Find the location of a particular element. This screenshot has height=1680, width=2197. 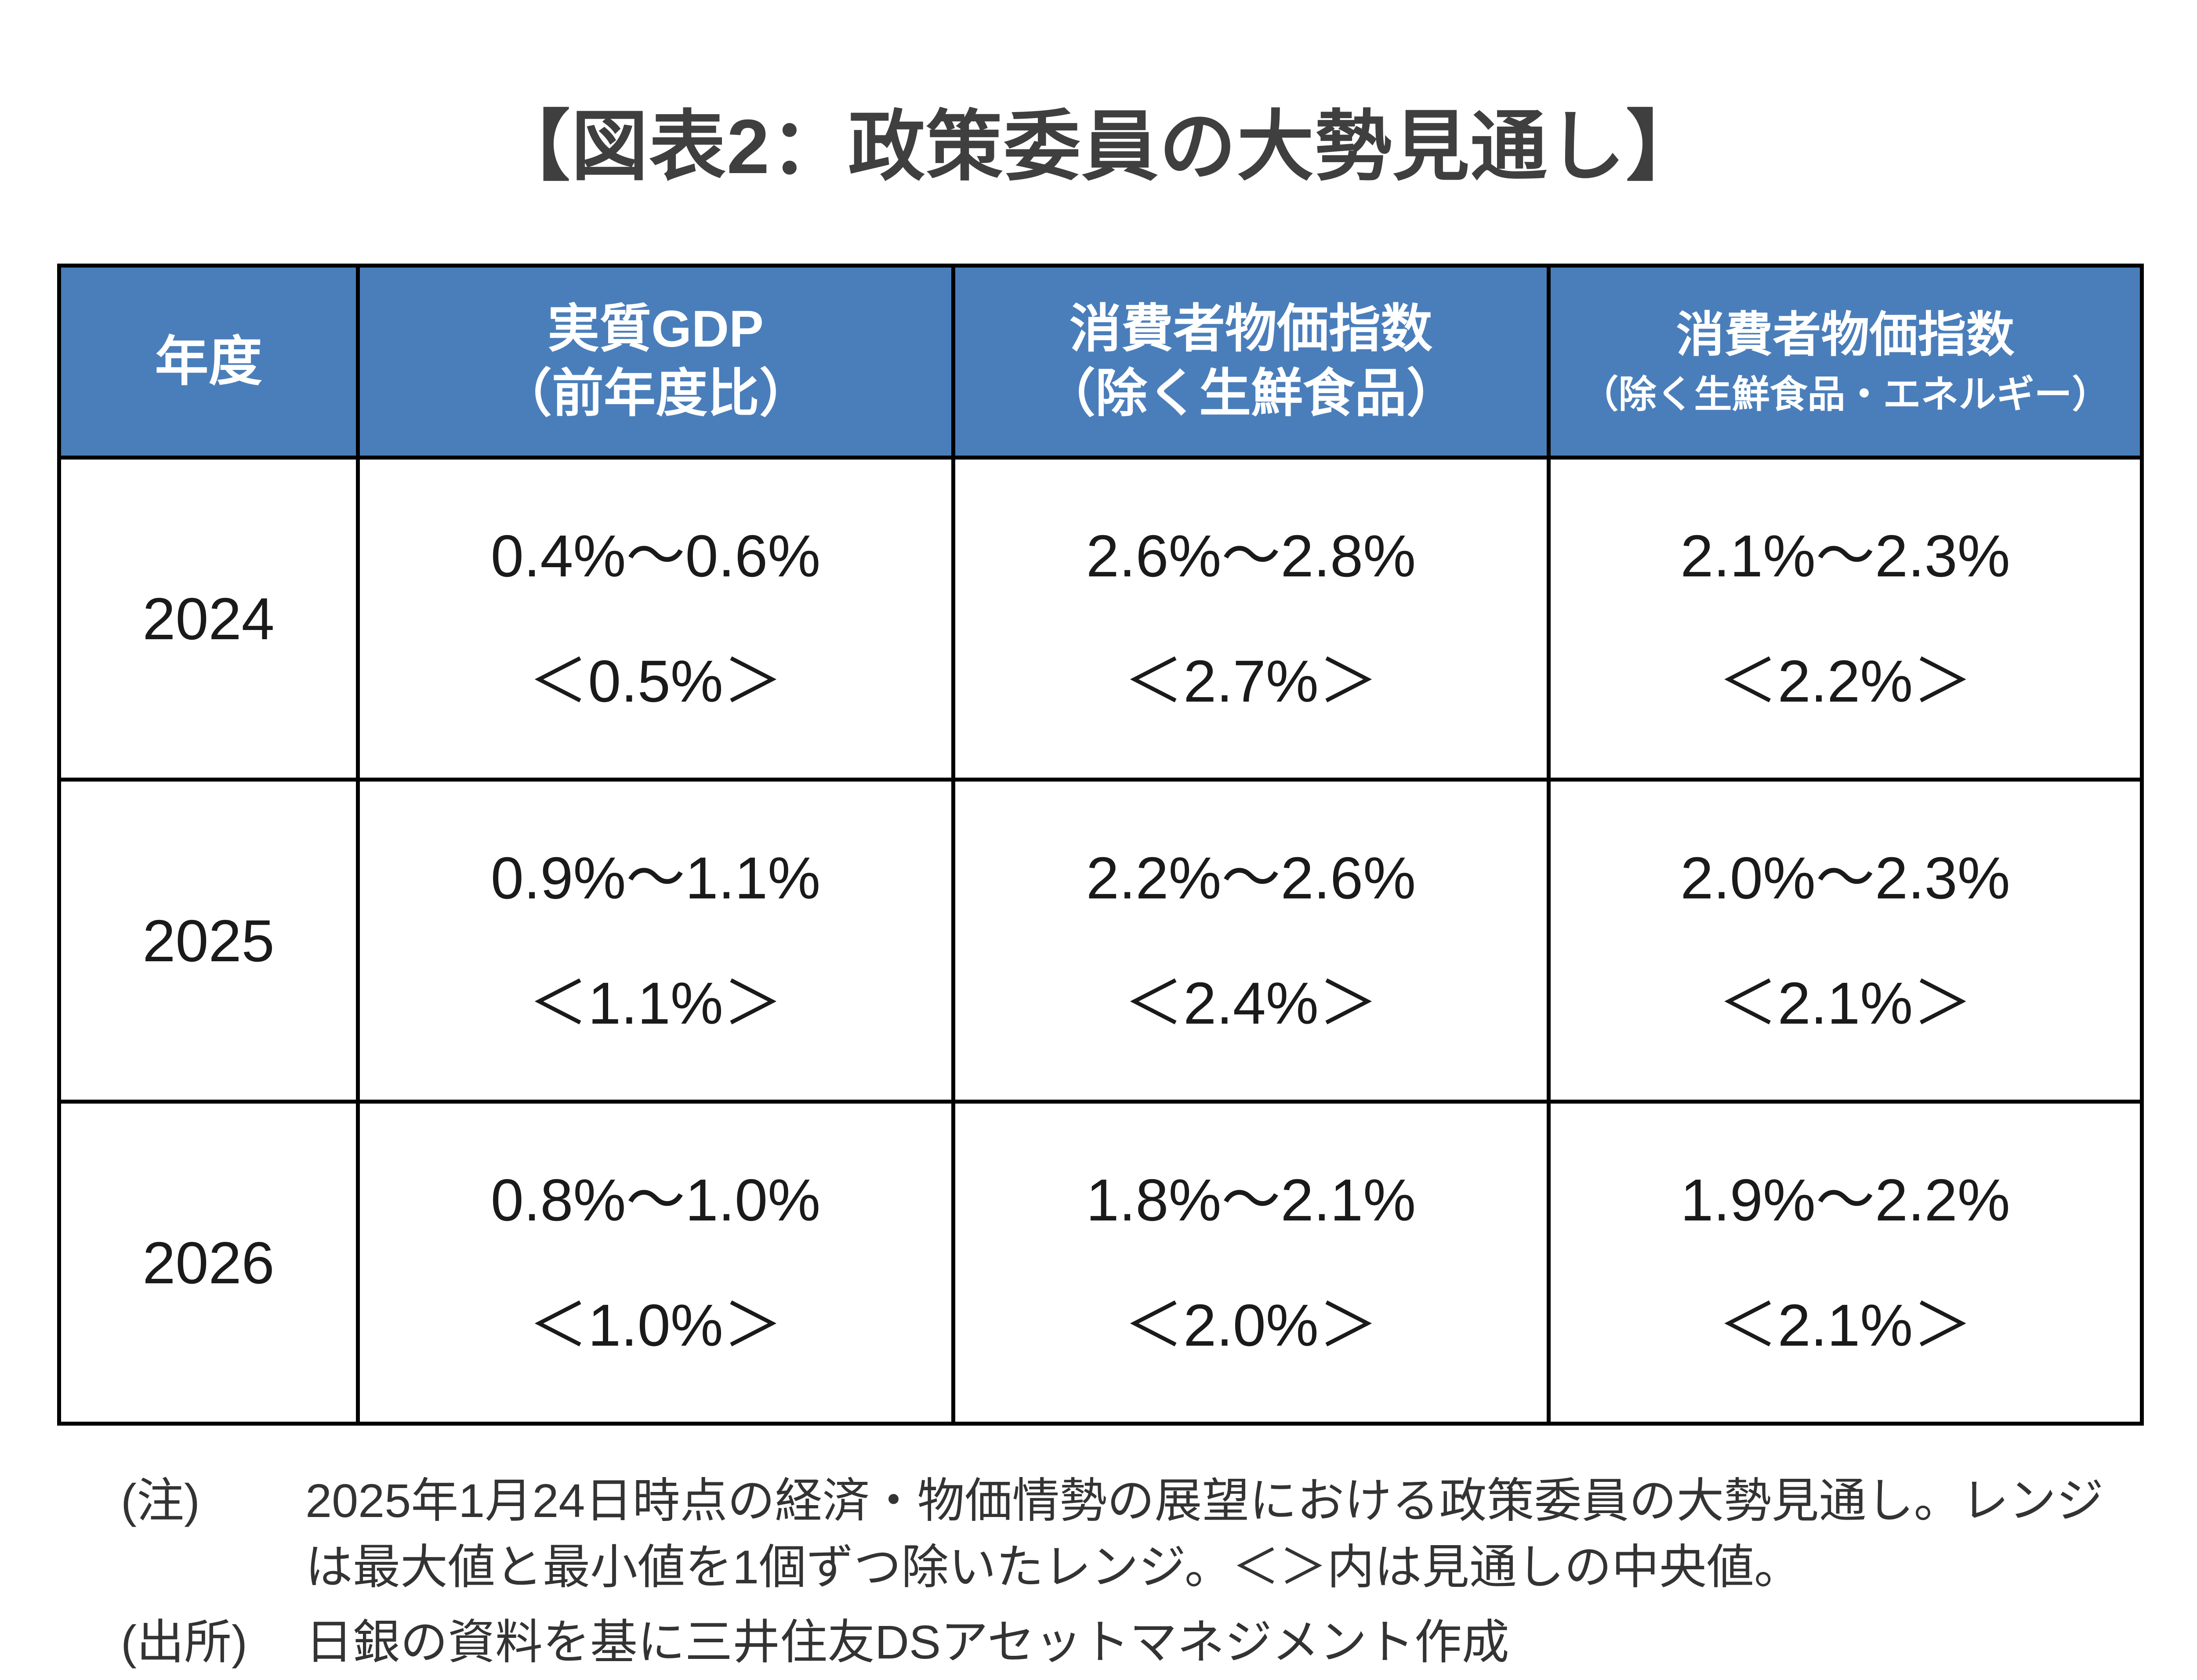

cpi-range: 1.8%～2.1% is located at coordinates (1251, 1199).